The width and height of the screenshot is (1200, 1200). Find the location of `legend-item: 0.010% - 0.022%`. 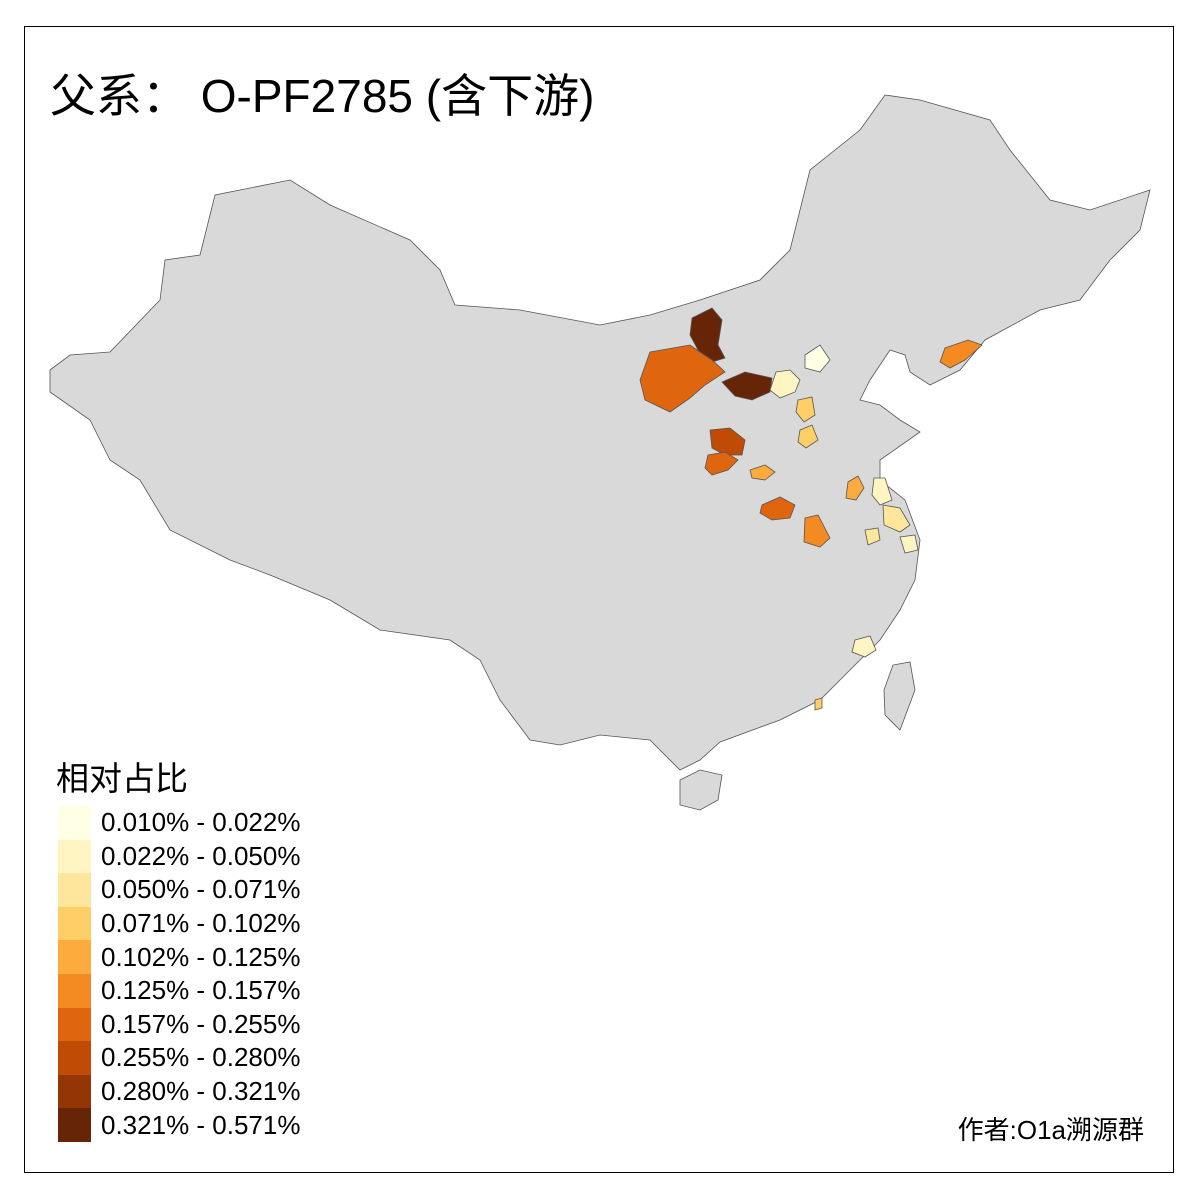

legend-item: 0.010% - 0.022% is located at coordinates (179, 823).